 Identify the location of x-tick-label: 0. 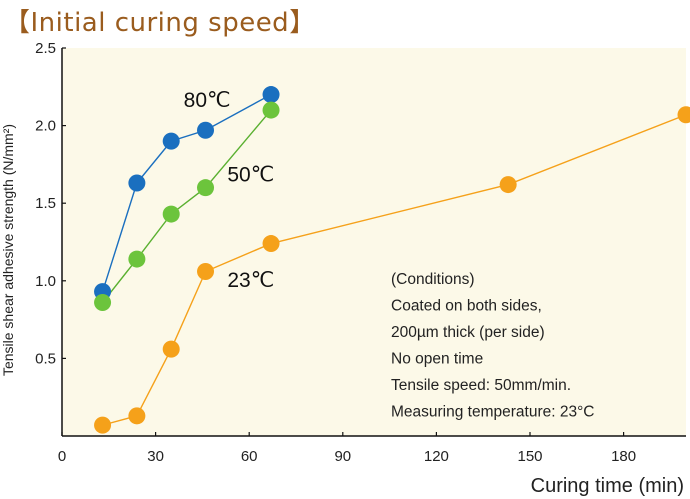
(62, 456).